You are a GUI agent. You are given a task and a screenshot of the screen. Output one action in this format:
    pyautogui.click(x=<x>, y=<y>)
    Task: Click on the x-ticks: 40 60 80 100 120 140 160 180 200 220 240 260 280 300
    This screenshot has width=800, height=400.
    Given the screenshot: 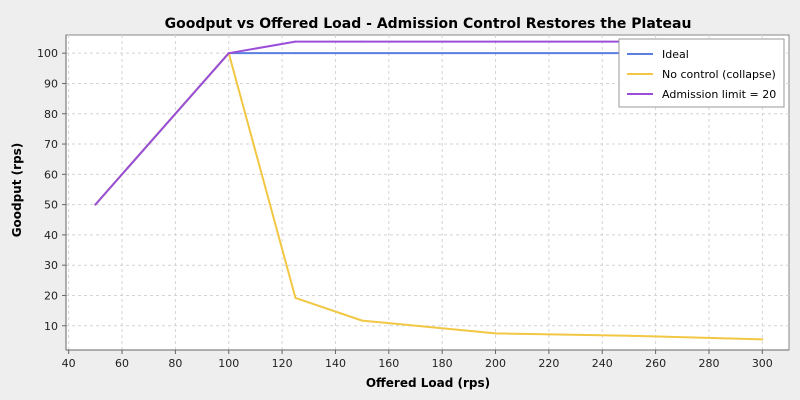 What is the action you would take?
    pyautogui.click(x=417, y=360)
    